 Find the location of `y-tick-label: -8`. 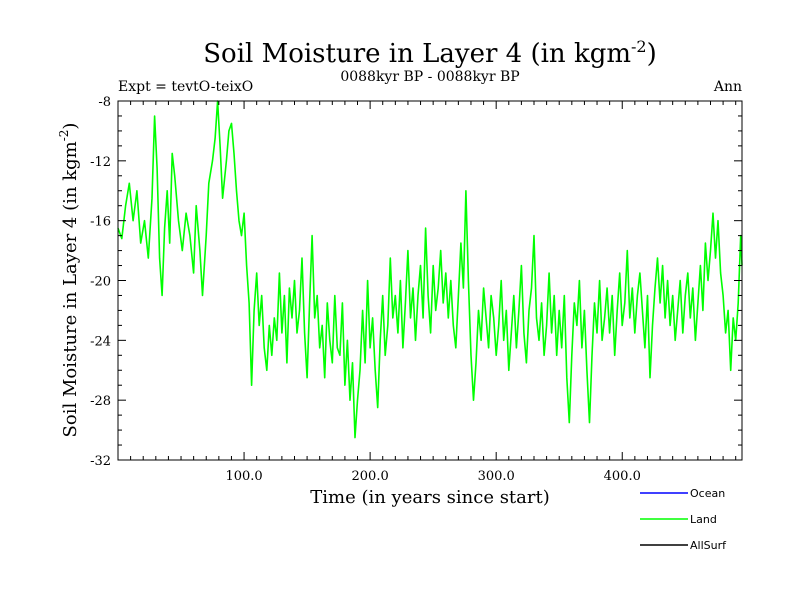

y-tick-label: -8 is located at coordinates (104, 102).